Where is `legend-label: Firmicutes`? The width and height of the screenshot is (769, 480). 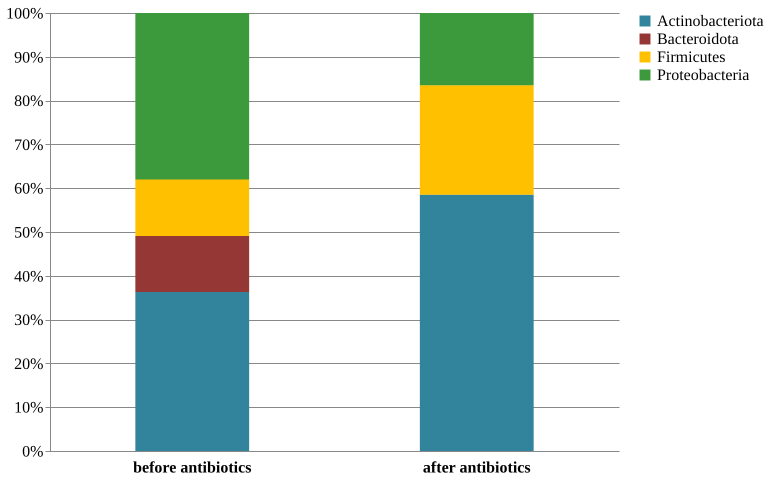
legend-label: Firmicutes is located at coordinates (691, 57).